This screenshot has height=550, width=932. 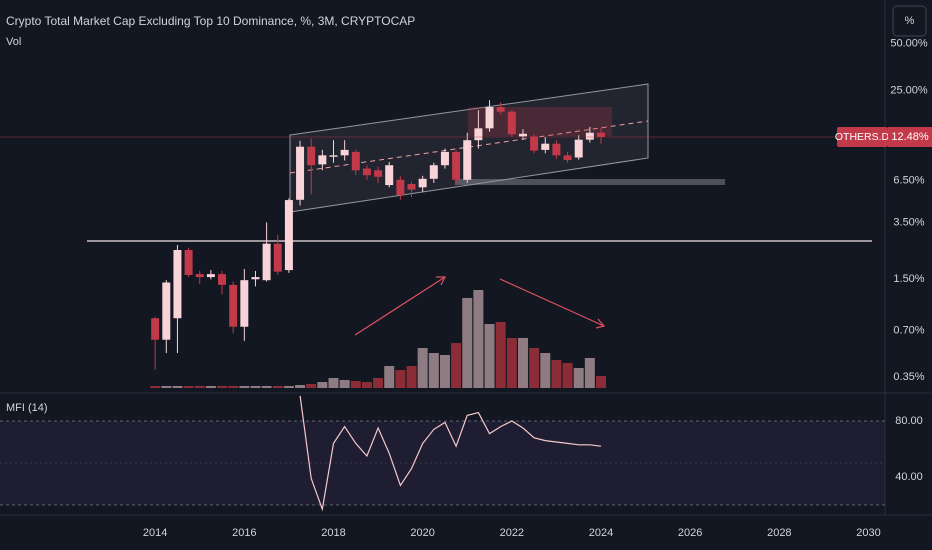 What do you see at coordinates (590, 182) in the screenshot?
I see `zone` at bounding box center [590, 182].